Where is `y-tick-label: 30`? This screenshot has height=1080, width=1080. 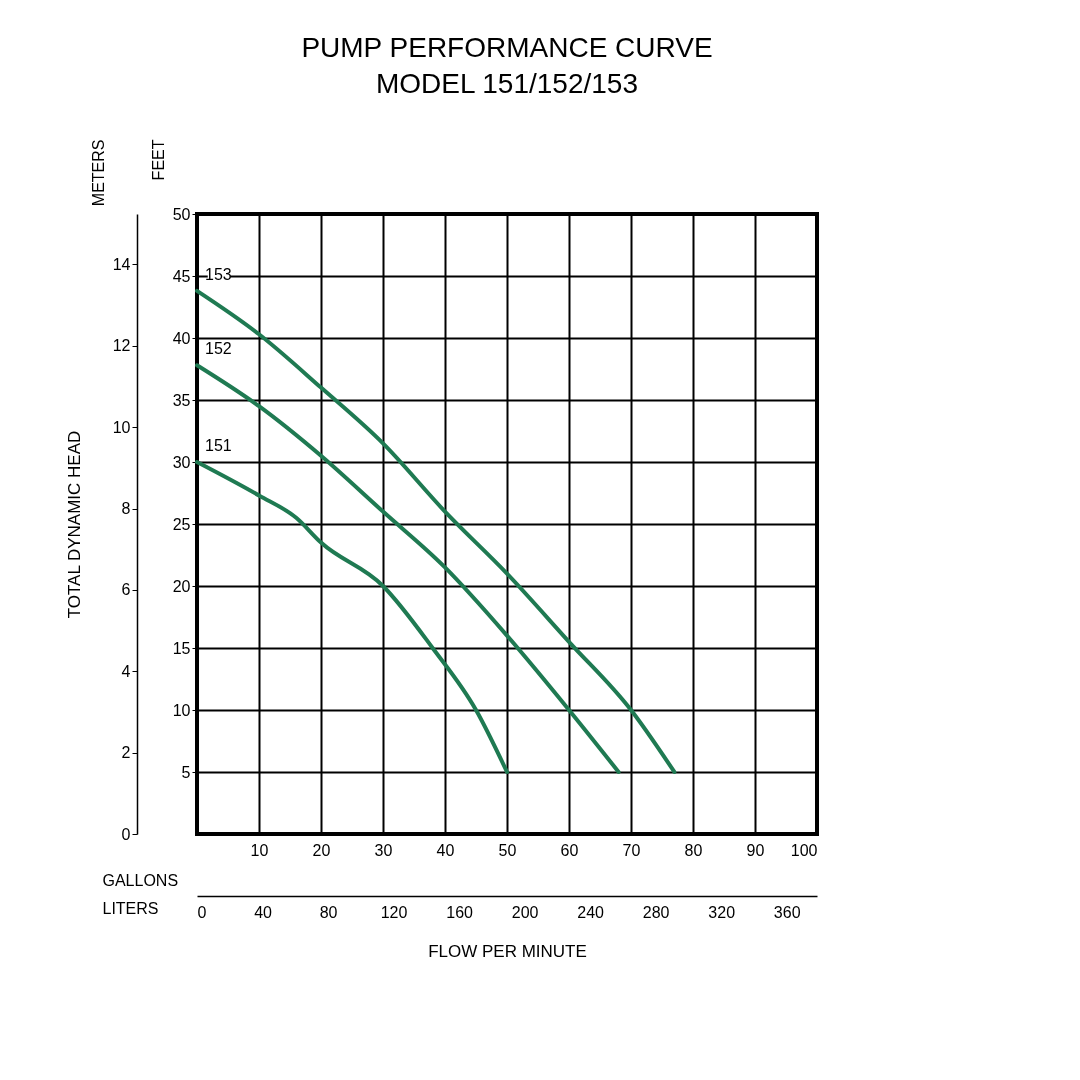 y-tick-label: 30 is located at coordinates (181, 462).